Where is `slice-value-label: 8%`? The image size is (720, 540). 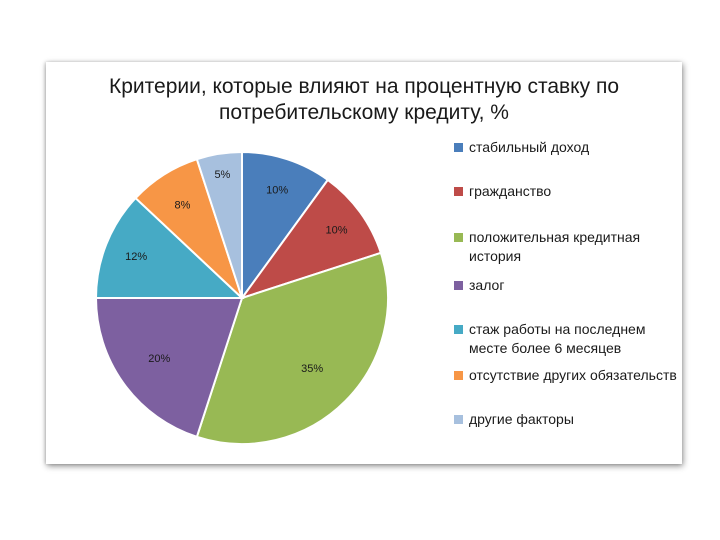
slice-value-label: 8% is located at coordinates (183, 205).